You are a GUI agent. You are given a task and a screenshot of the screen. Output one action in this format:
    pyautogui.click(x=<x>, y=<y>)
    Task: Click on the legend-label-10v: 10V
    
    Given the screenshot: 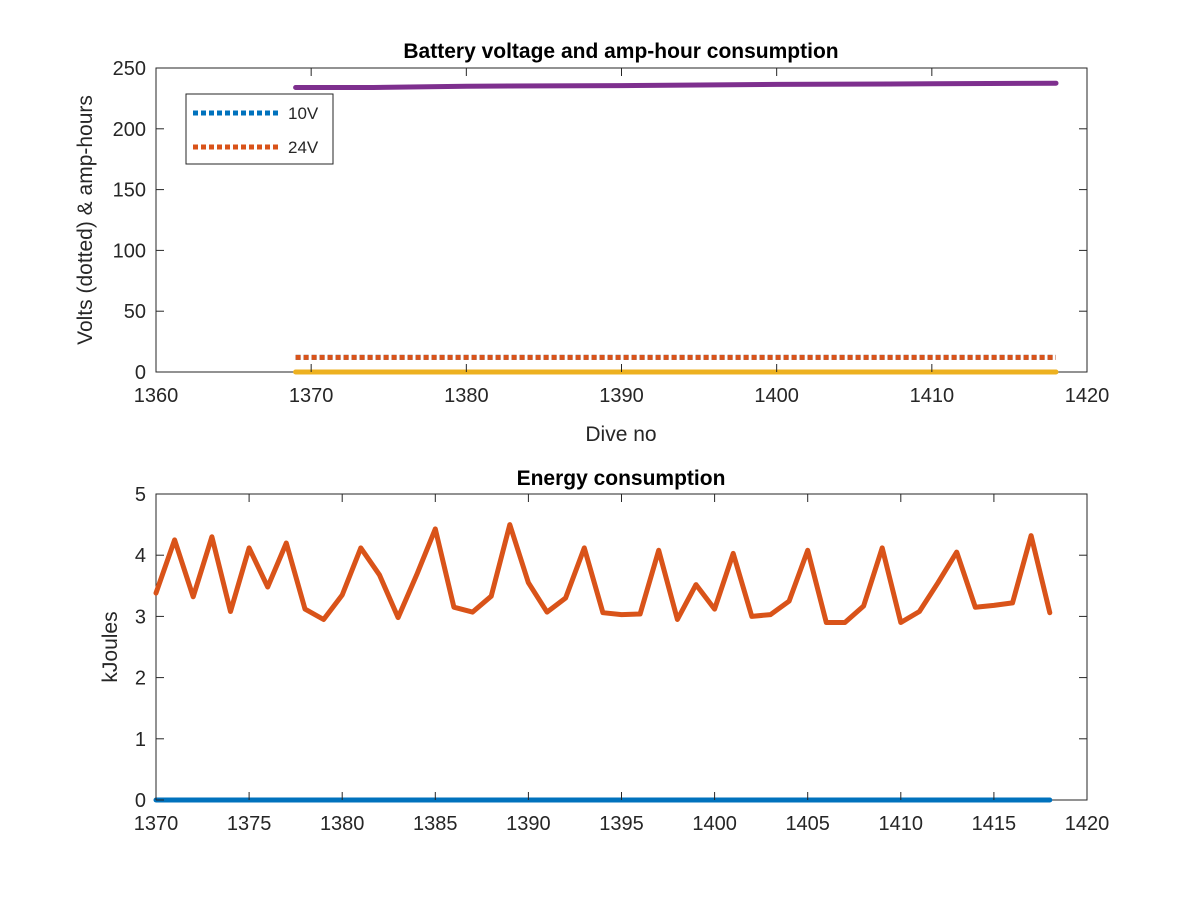 What is the action you would take?
    pyautogui.click(x=303, y=113)
    